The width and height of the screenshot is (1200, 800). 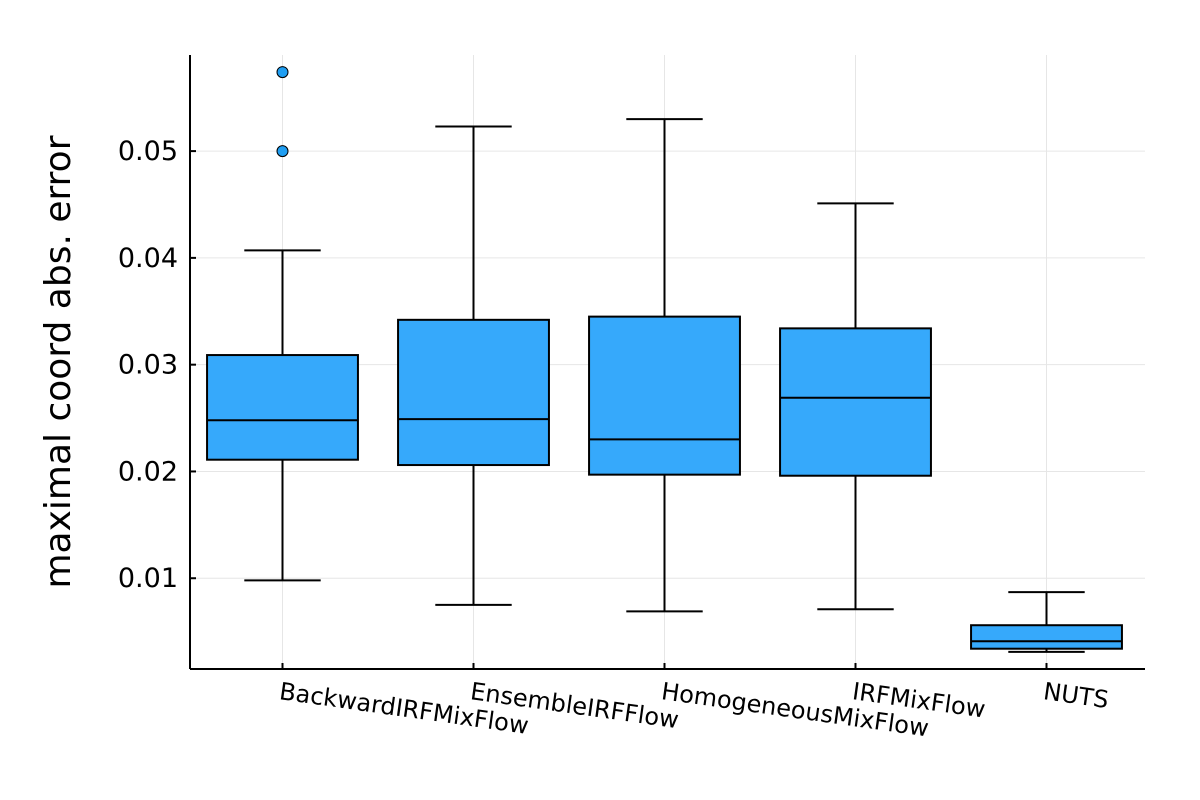 I want to click on y-axis-title: maximal coord abs. error, so click(x=58, y=361).